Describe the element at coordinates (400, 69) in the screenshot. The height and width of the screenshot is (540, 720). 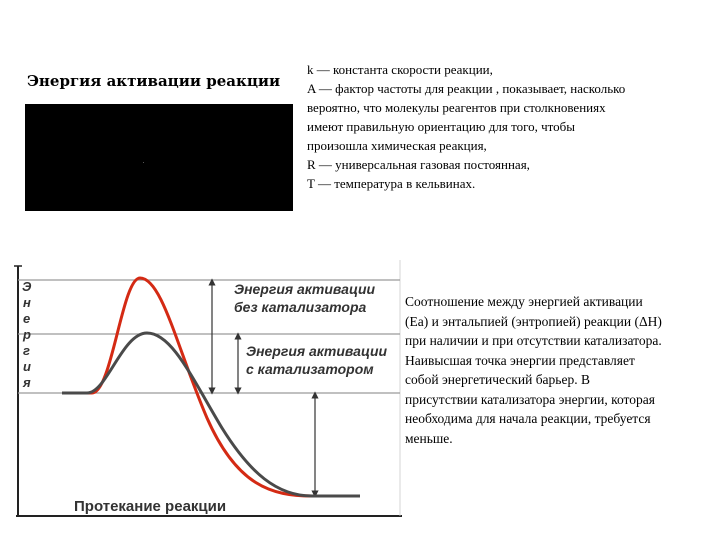
I see `definition-line: k — константа скорости реакции,` at that location.